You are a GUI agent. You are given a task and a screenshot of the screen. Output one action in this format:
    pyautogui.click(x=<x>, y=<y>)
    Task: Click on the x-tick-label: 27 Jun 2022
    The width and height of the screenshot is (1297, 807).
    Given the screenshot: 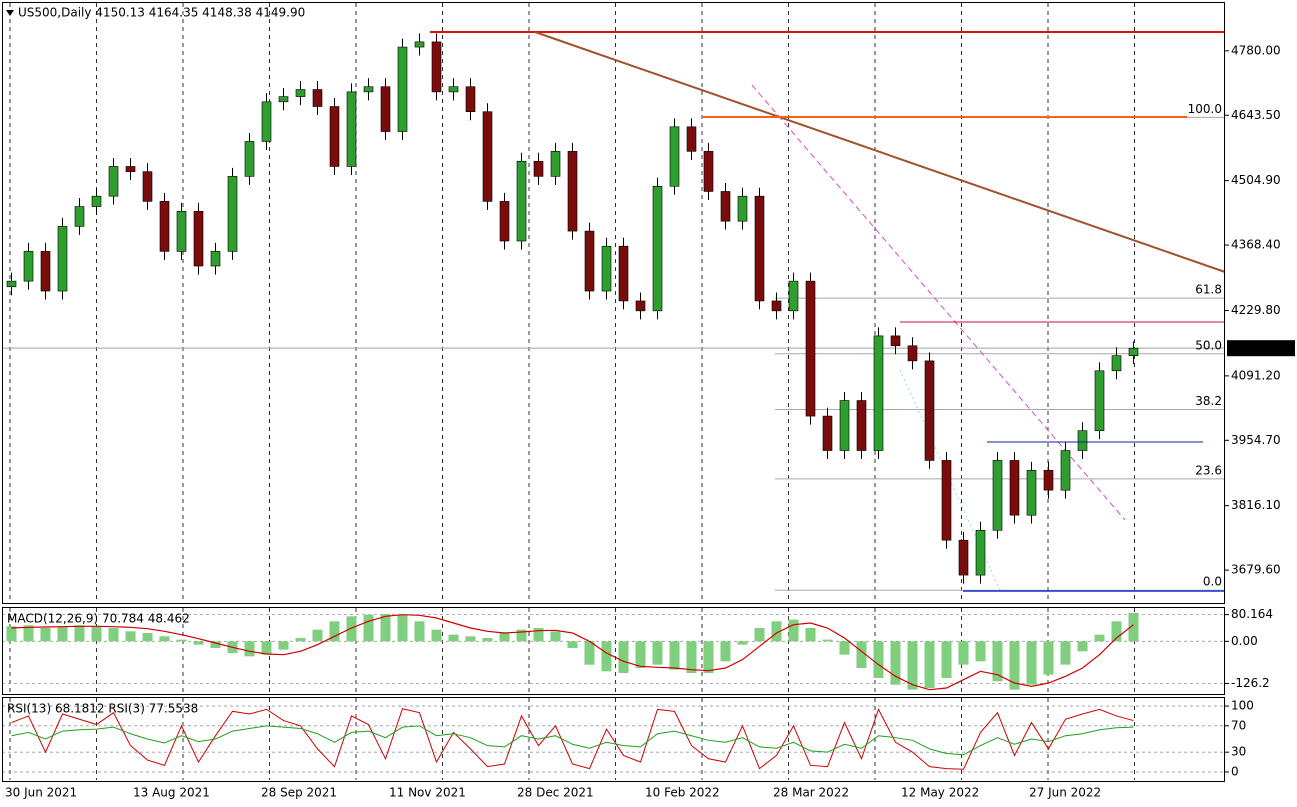 What is the action you would take?
    pyautogui.click(x=1065, y=793)
    